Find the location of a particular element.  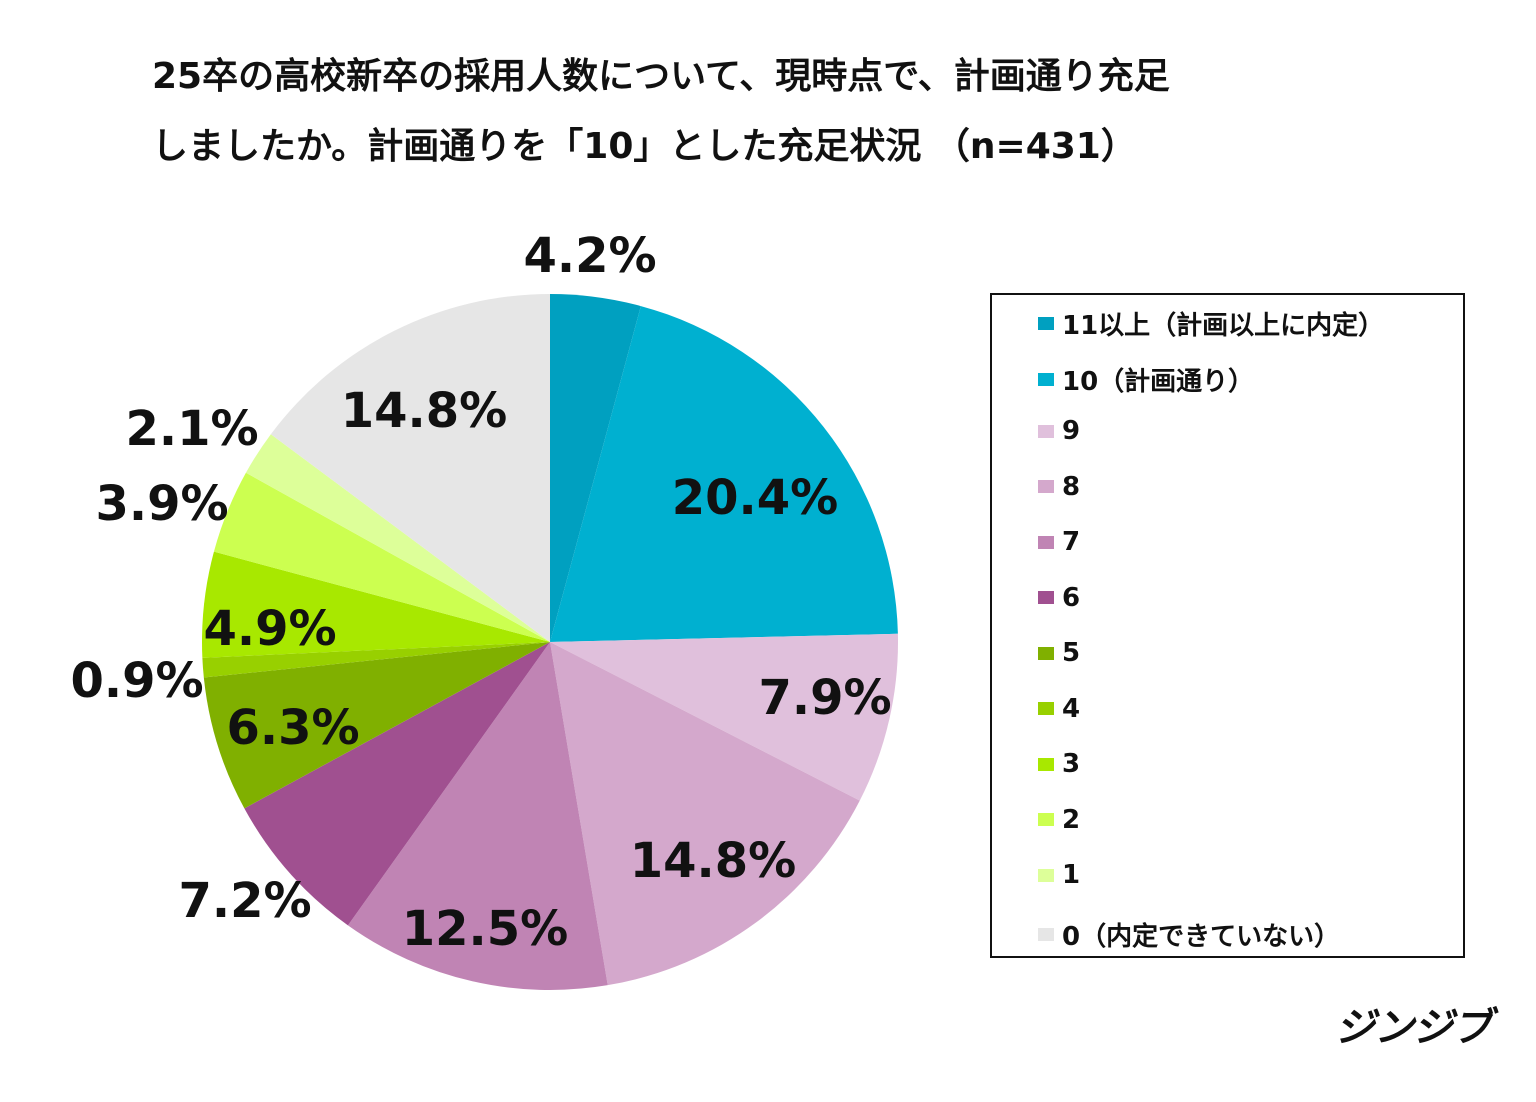

data-label: 6.3% is located at coordinates (292, 728).